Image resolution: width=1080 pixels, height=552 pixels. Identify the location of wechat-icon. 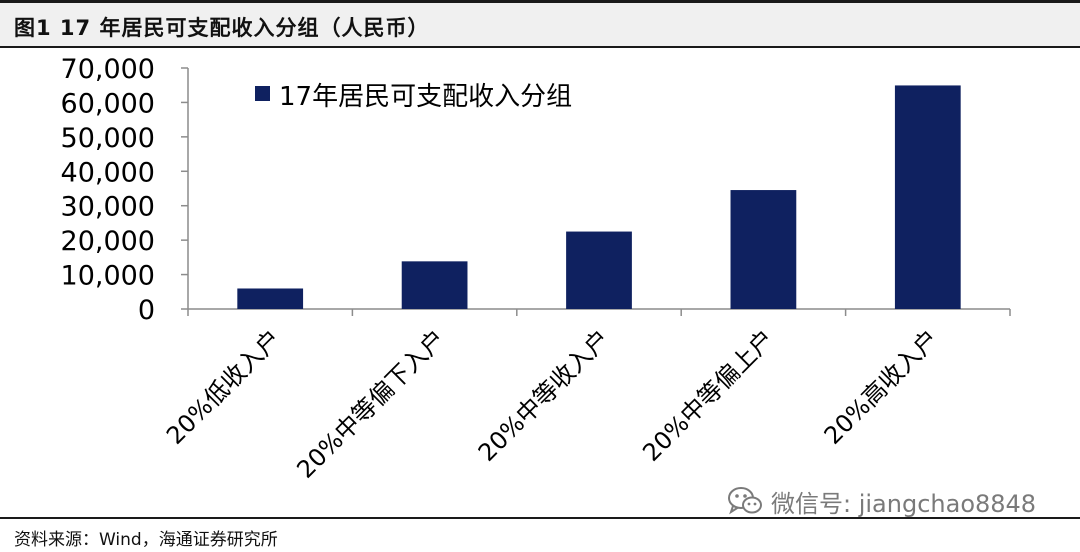
(745, 501).